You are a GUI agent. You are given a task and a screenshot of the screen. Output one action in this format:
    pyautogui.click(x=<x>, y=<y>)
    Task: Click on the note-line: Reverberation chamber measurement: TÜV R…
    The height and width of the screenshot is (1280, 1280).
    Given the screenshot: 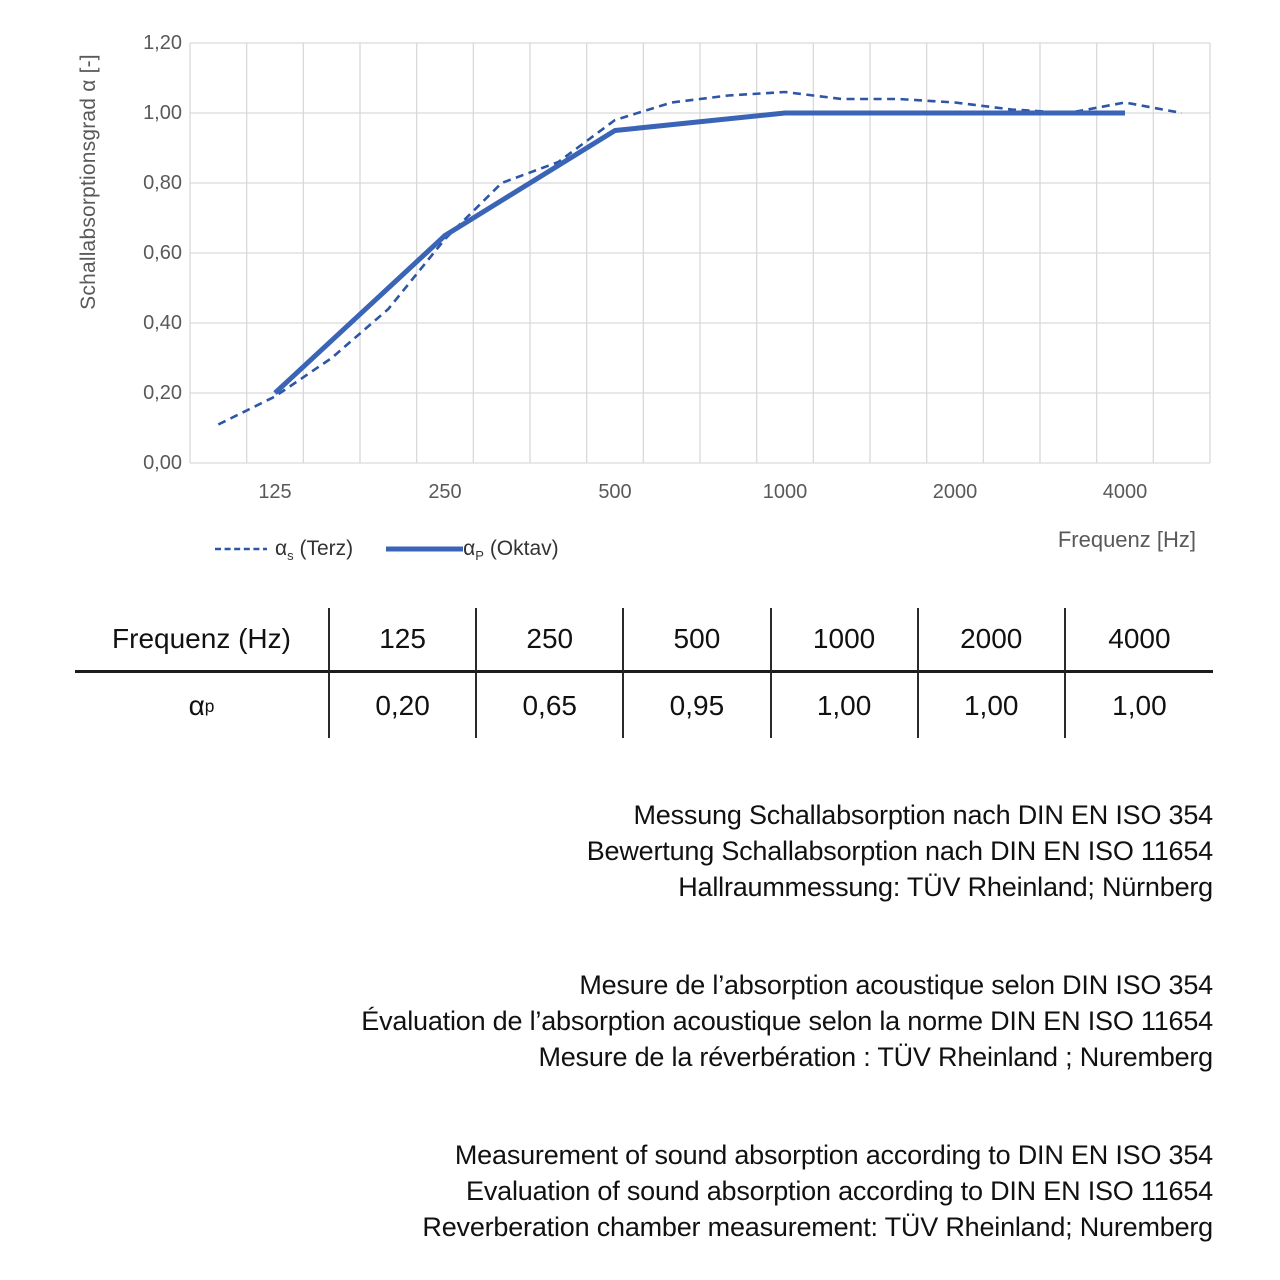 What is the action you would take?
    pyautogui.click(x=817, y=1227)
    